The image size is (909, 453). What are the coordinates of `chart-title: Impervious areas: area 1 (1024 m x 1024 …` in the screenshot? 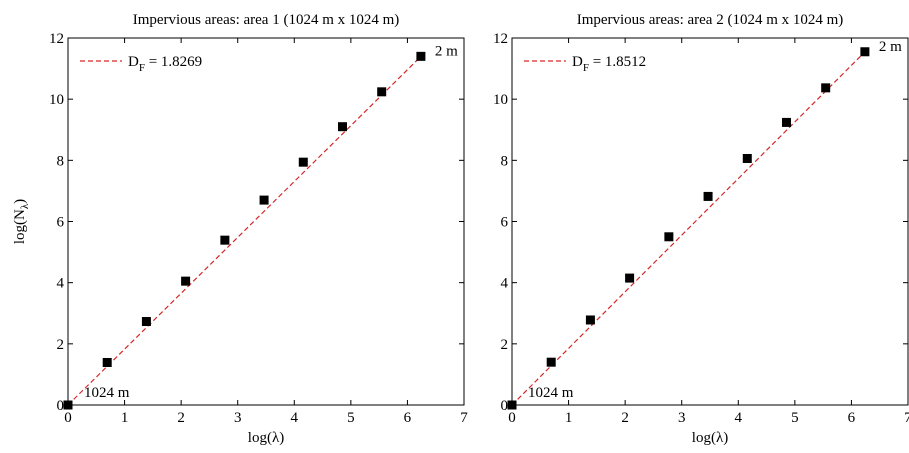 It's located at (266, 20).